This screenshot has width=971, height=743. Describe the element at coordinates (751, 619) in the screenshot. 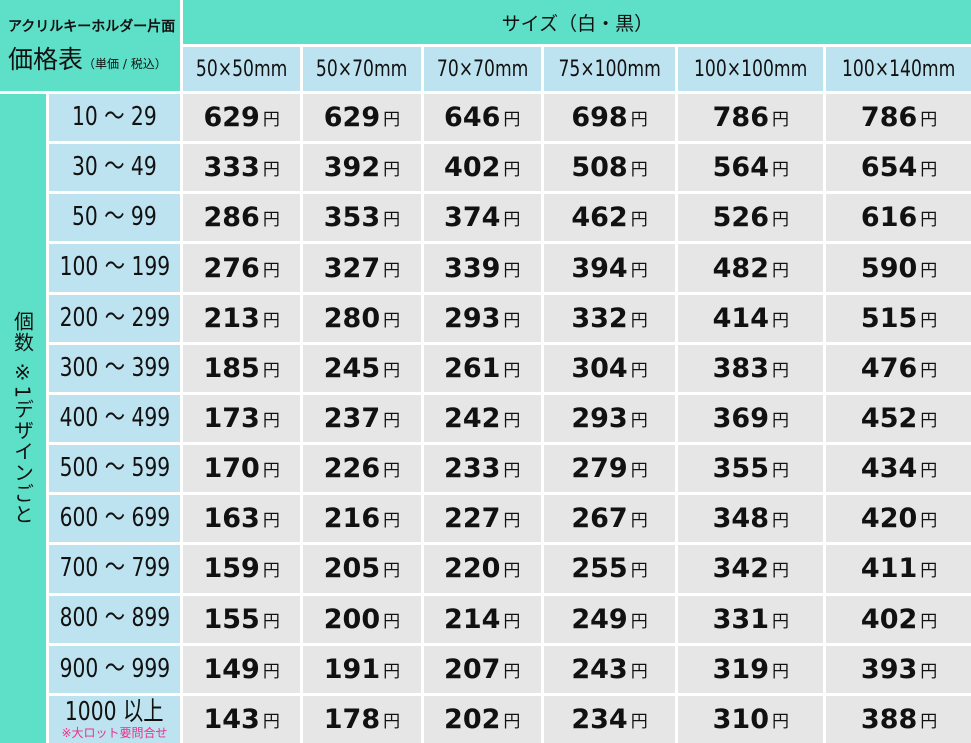

I see `price-cell: 331 円` at that location.